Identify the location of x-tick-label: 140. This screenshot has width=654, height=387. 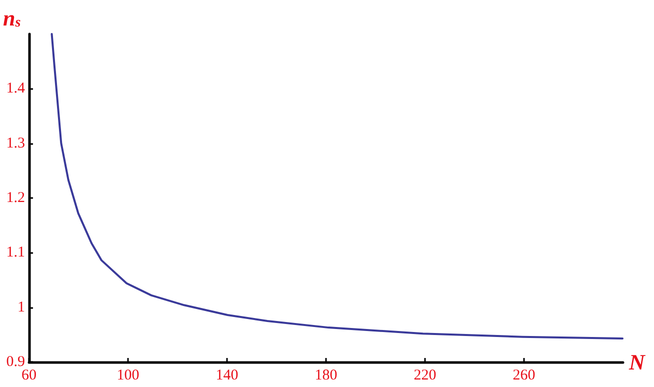
(227, 376).